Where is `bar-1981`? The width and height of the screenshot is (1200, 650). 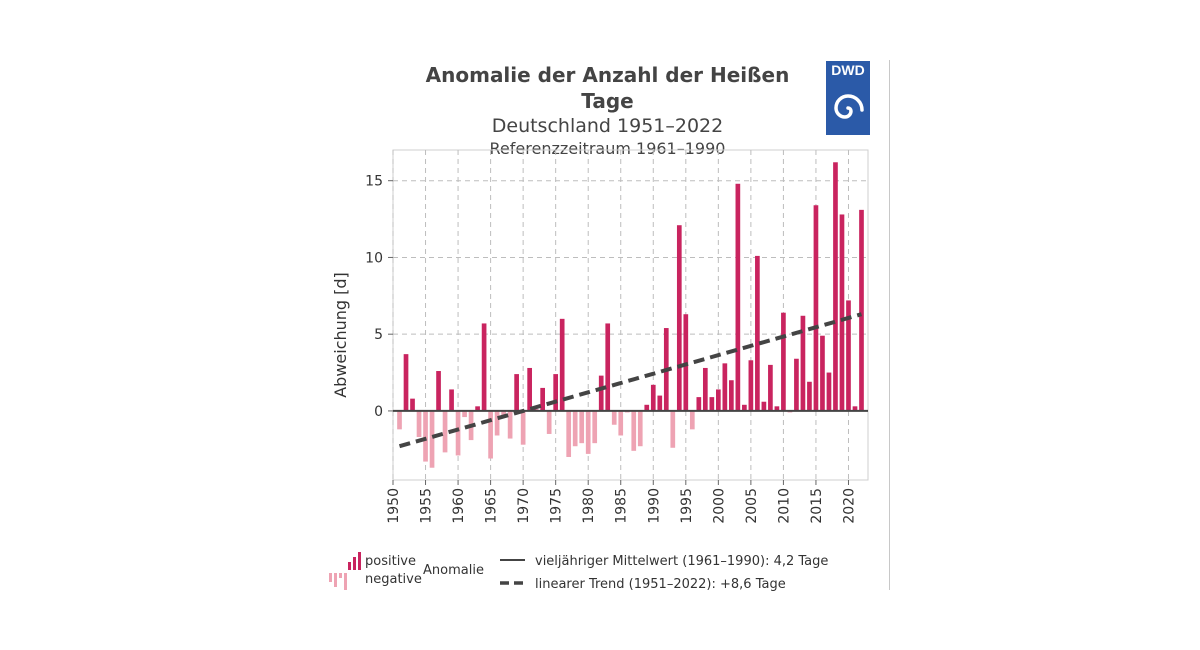
bar-1981 is located at coordinates (595, 427).